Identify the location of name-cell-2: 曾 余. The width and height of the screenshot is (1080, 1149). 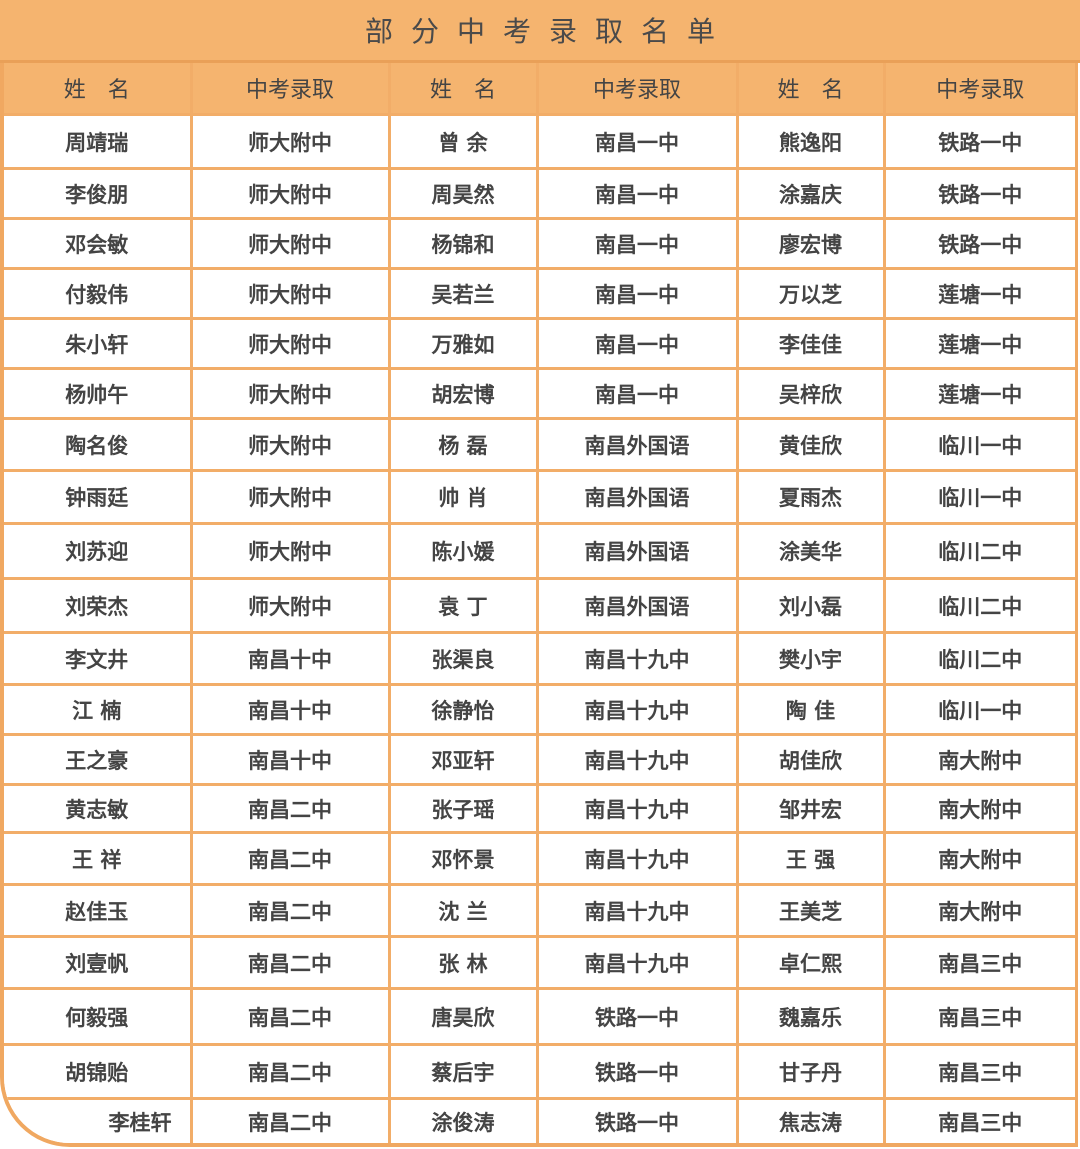
(463, 141).